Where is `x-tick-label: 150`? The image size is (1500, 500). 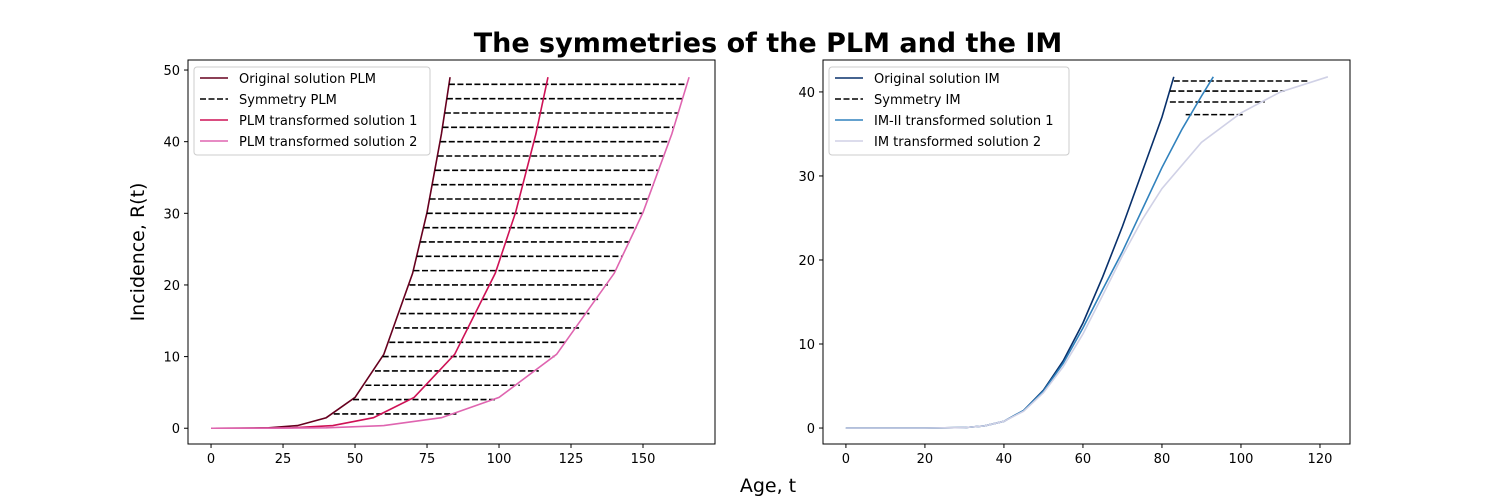
x-tick-label: 150 is located at coordinates (643, 459).